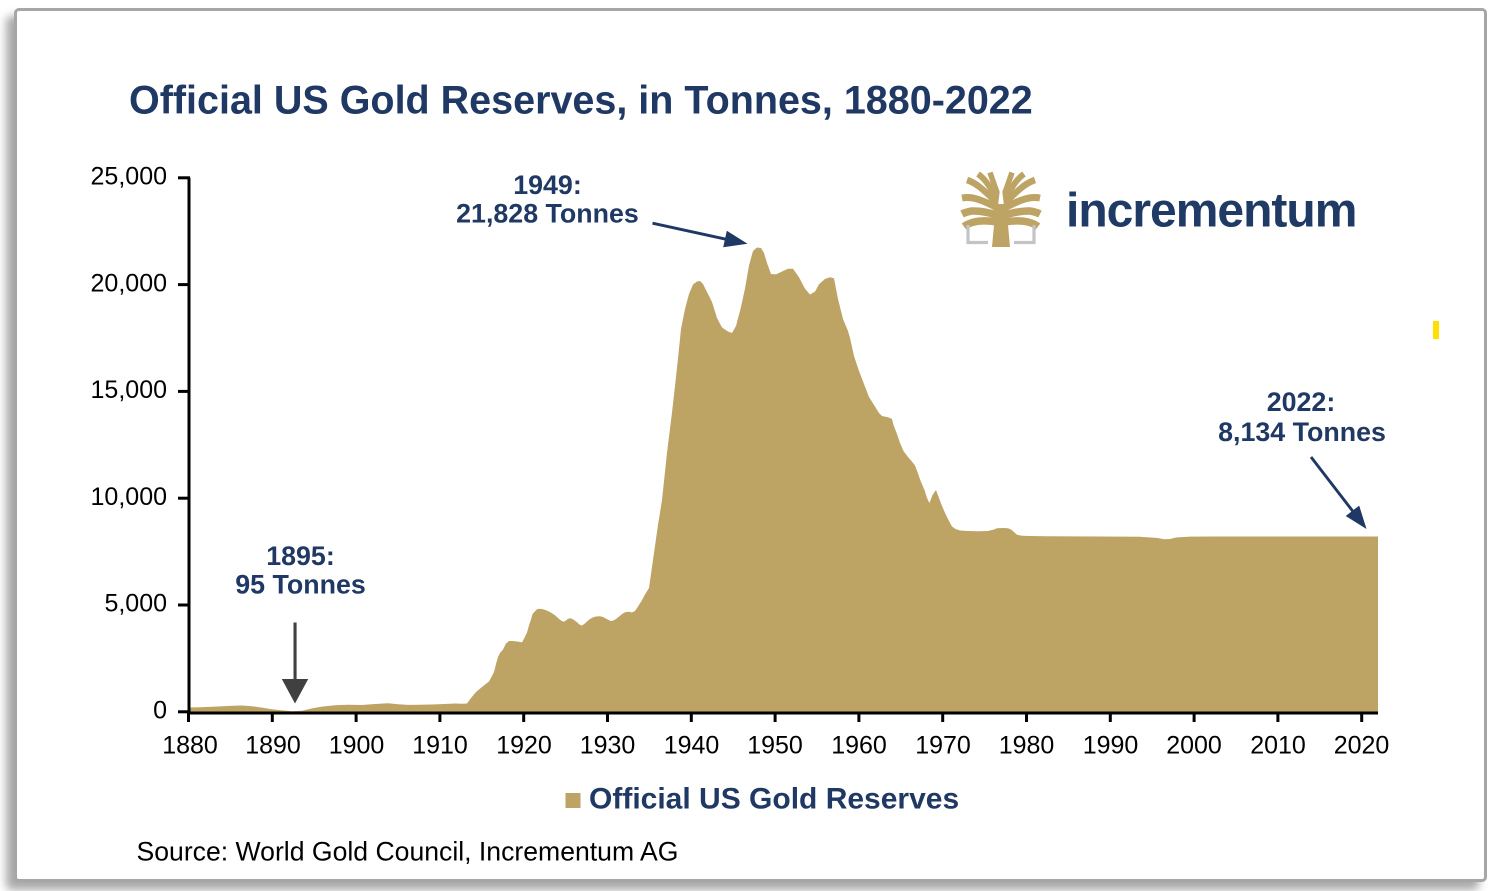  Describe the element at coordinates (1278, 746) in the screenshot. I see `svg-text: 2010` at that location.